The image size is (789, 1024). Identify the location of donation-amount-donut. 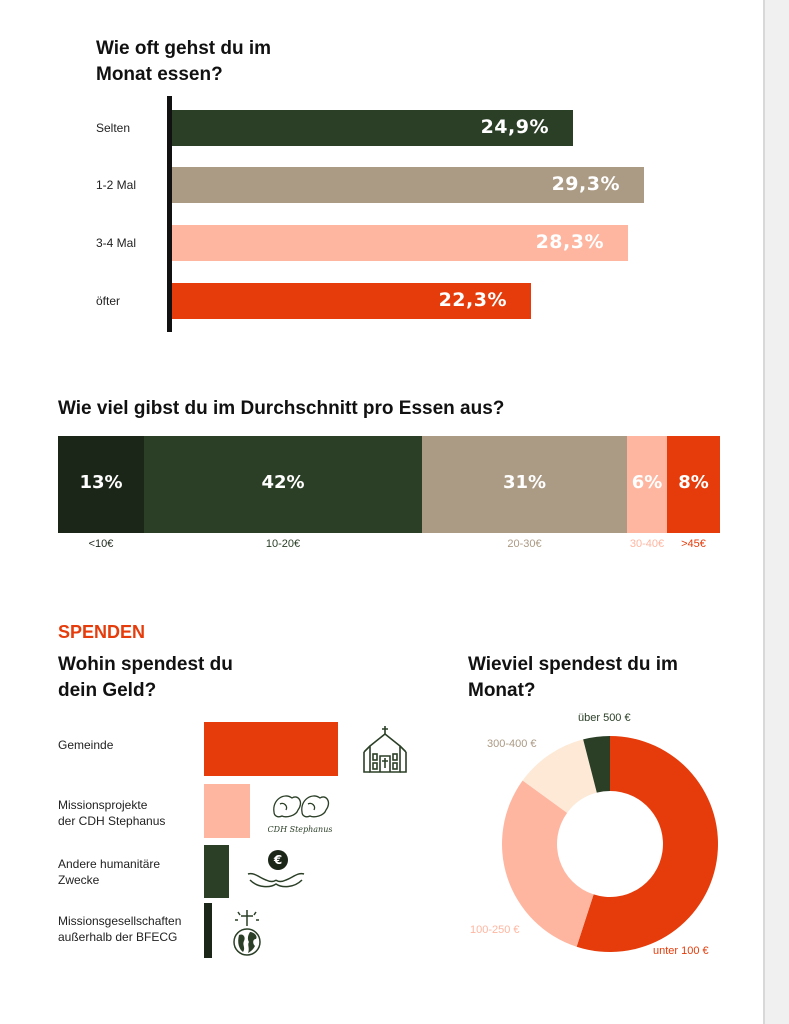
(609, 844).